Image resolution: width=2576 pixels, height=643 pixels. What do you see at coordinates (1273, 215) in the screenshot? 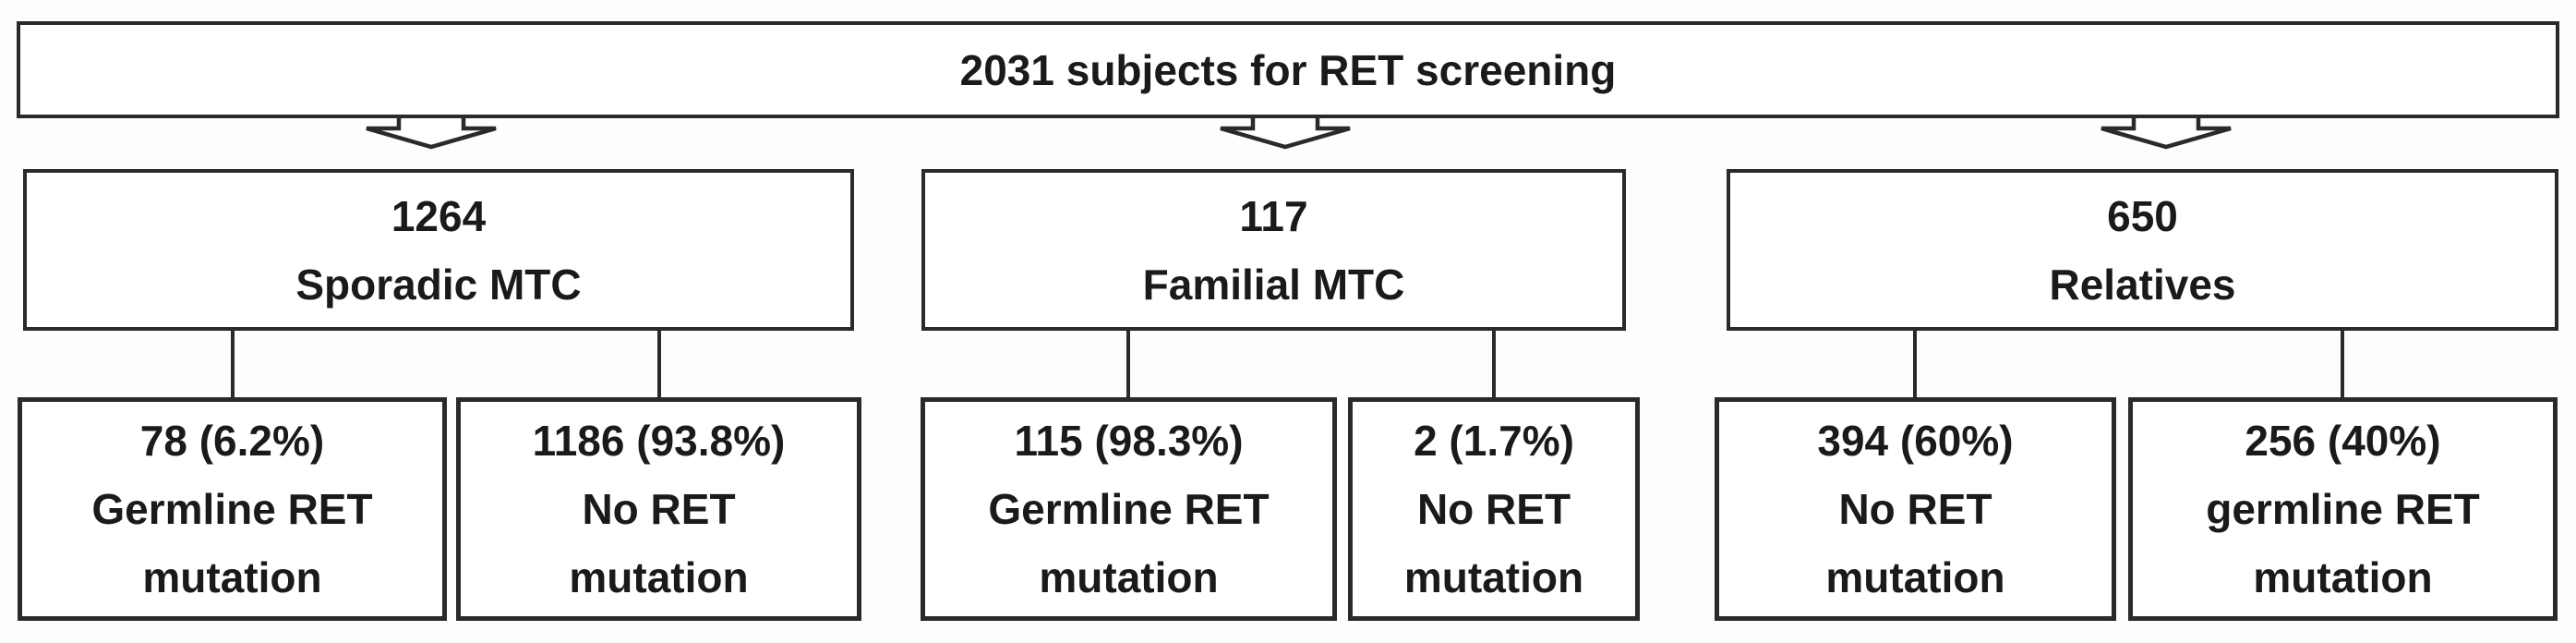
I see `node-familial-mtc-count: 117` at bounding box center [1273, 215].